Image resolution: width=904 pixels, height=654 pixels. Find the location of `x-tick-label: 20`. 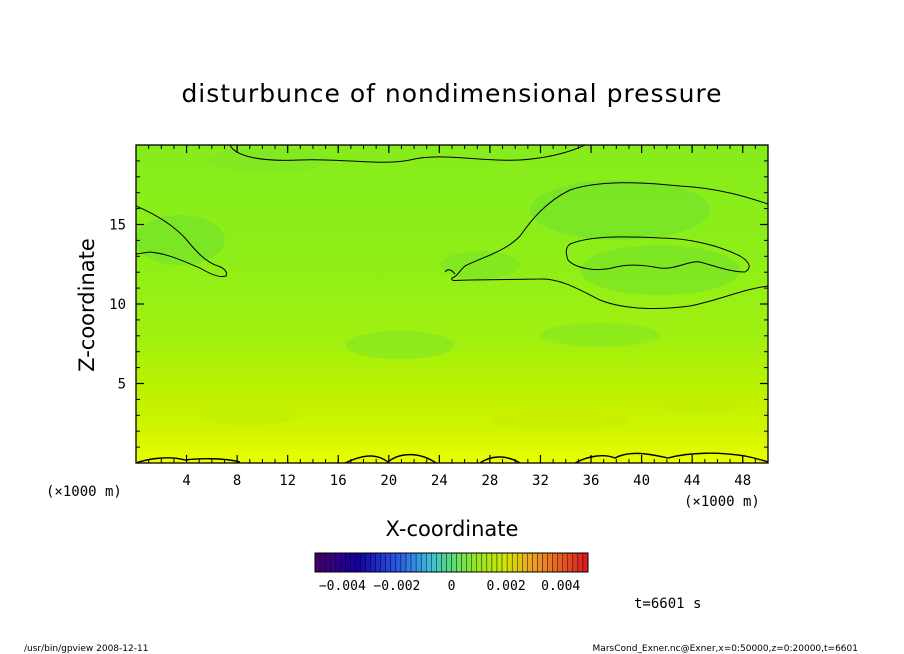

x-tick-label: 20 is located at coordinates (388, 481).